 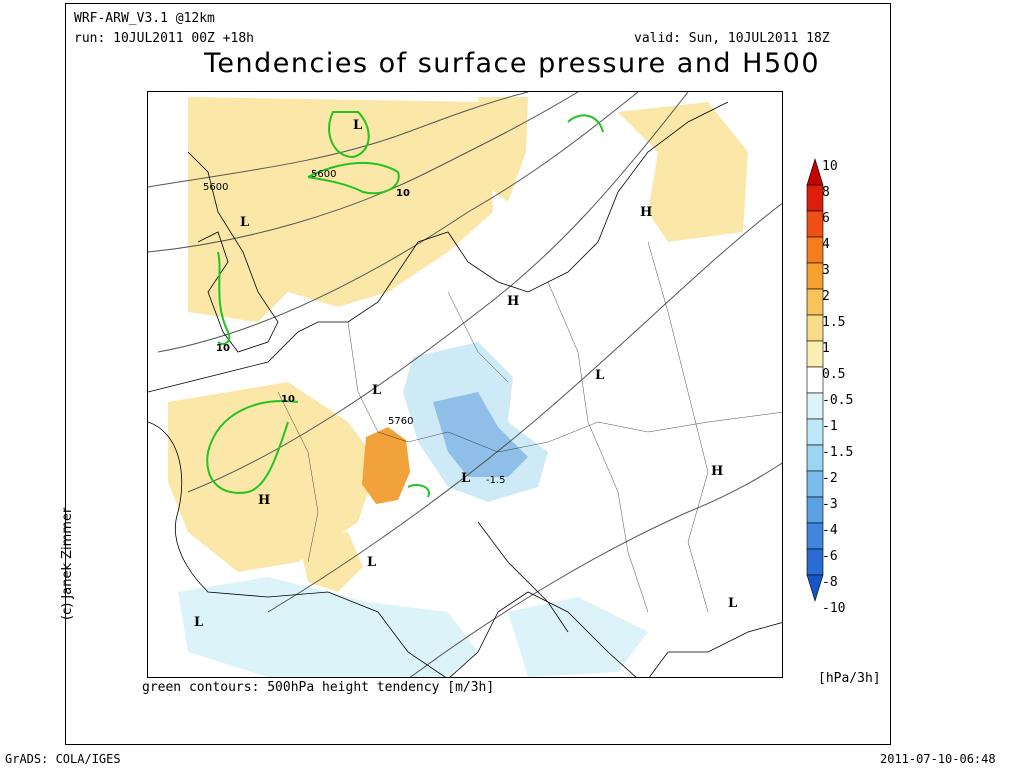 What do you see at coordinates (496, 480) in the screenshot?
I see `contour-label: -1.5` at bounding box center [496, 480].